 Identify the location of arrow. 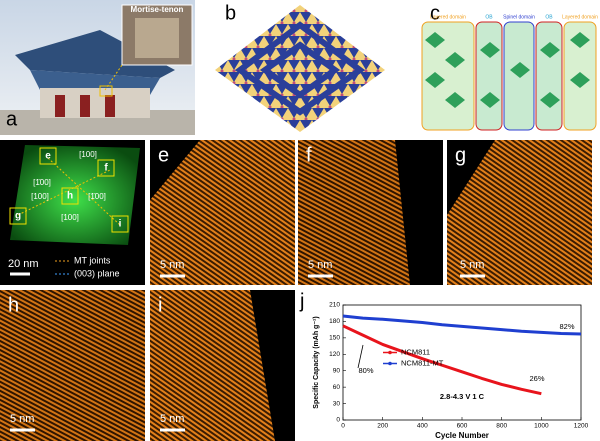
(360, 356).